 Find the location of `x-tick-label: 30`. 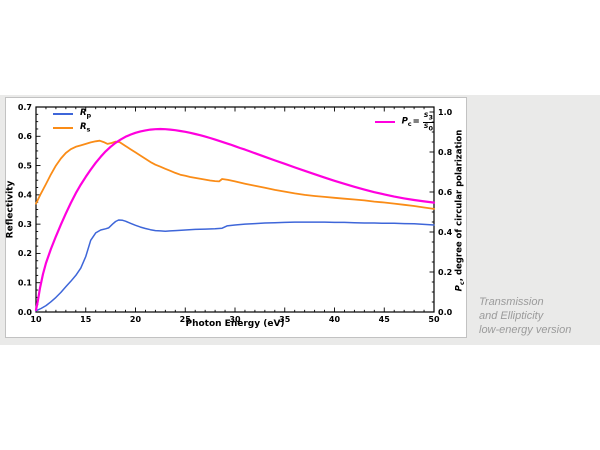

x-tick-label: 30 is located at coordinates (235, 319).